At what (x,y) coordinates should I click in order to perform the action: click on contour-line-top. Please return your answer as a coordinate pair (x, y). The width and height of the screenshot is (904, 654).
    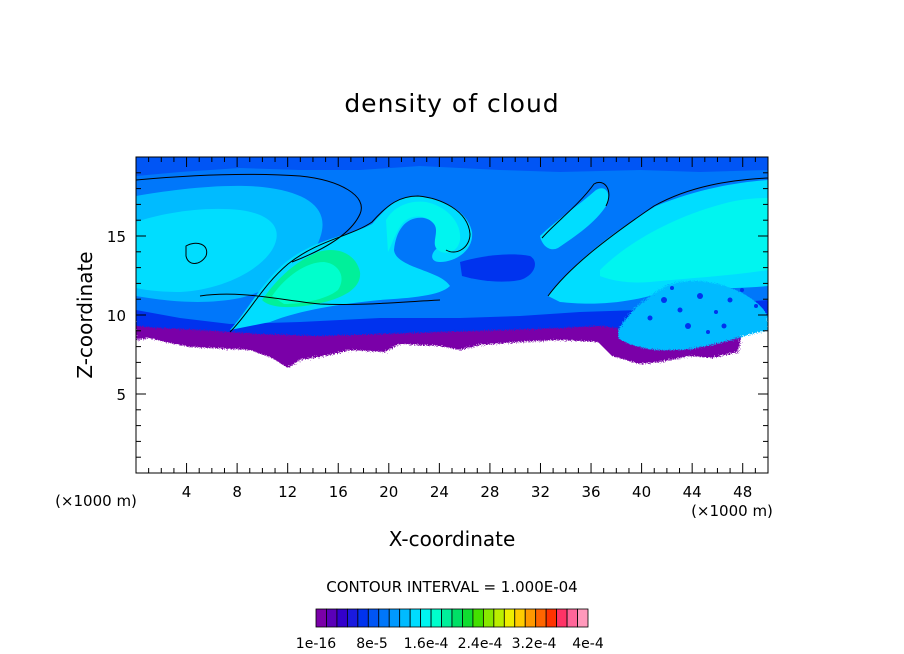
    Looking at the image, I should click on (249, 218).